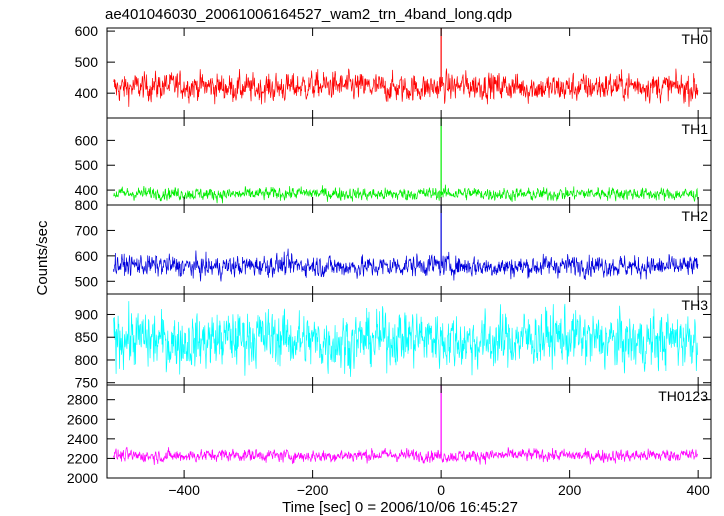  I want to click on x-axis-label: Time [sec] 0 = 2006/10/06 16:45:27, so click(400, 507).